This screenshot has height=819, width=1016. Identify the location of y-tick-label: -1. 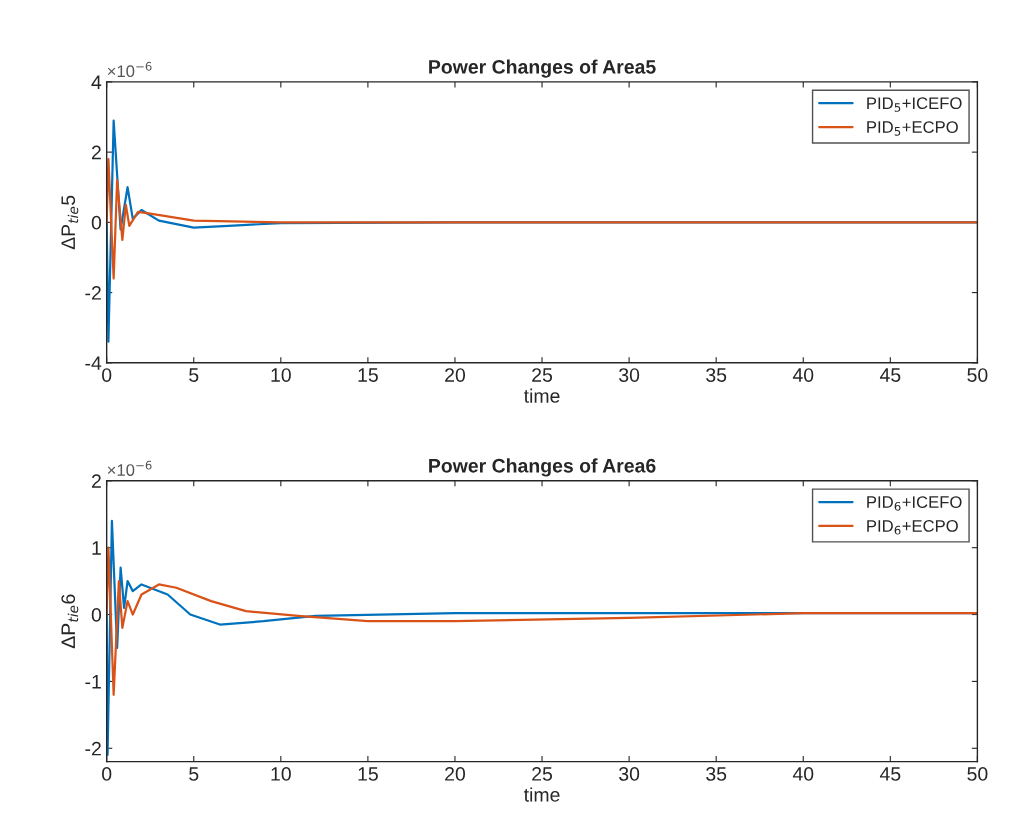
(93, 682).